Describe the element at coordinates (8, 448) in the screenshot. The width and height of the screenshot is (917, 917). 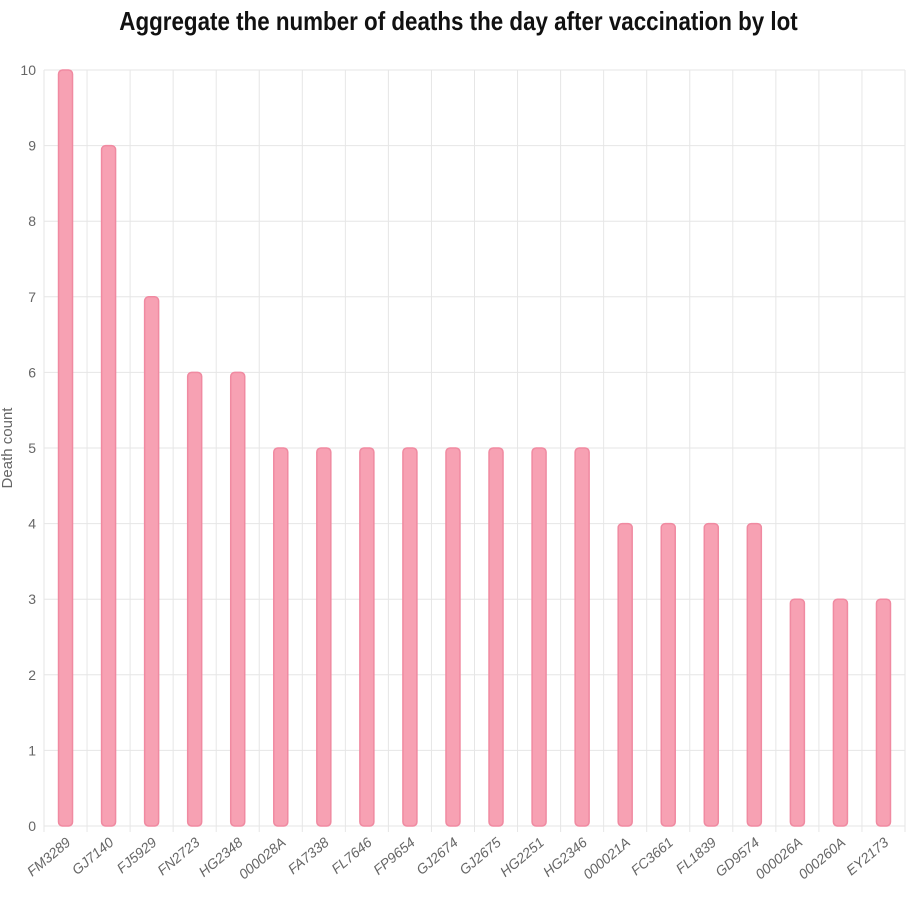
I see `y-axis-title: Death count` at that location.